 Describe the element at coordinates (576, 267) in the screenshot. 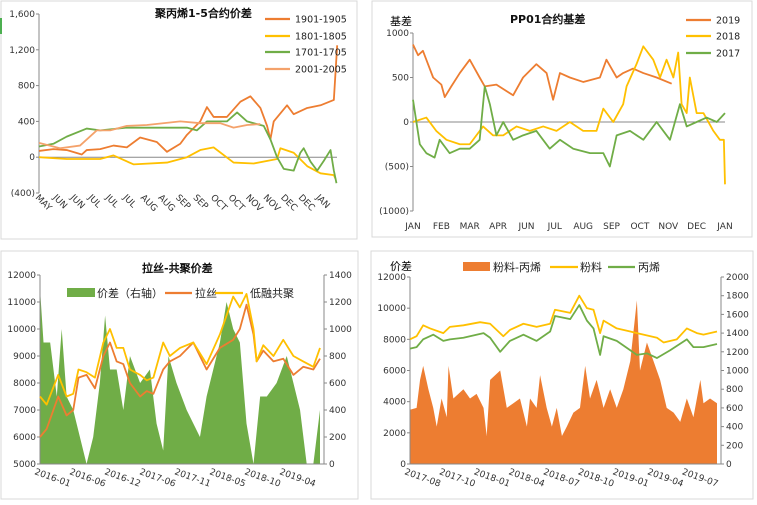

I see `legend-item: 粉料` at that location.